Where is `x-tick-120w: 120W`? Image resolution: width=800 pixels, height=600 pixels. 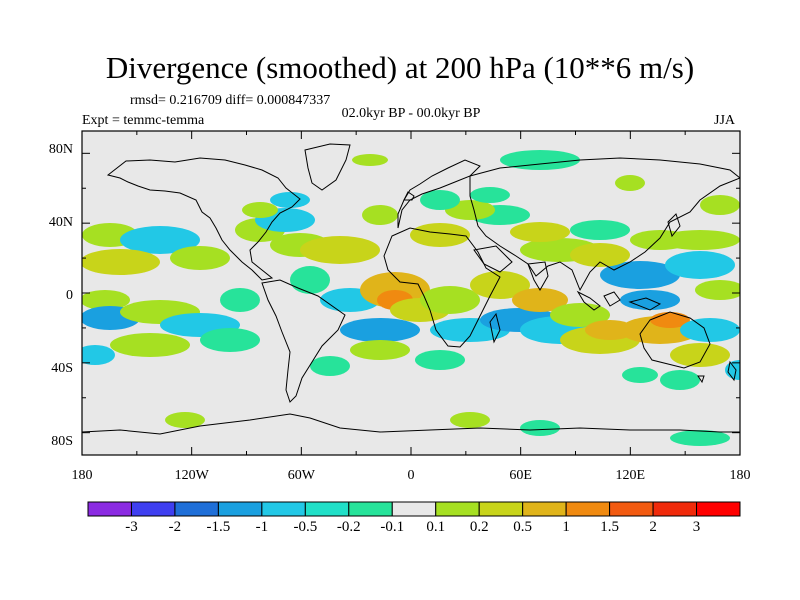
x-tick-120w: 120W is located at coordinates (191, 475).